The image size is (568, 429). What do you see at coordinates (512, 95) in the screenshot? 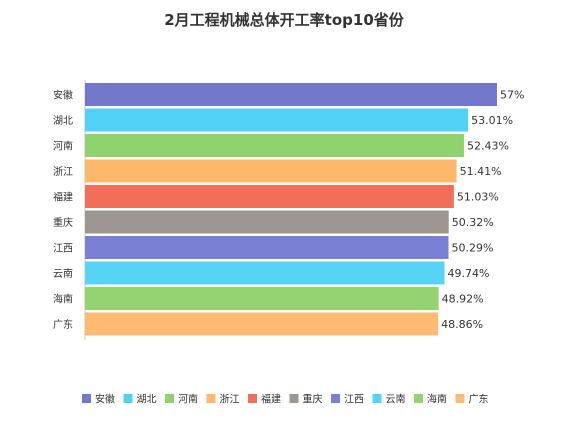
I see `value-label-0: 57%` at bounding box center [512, 95].